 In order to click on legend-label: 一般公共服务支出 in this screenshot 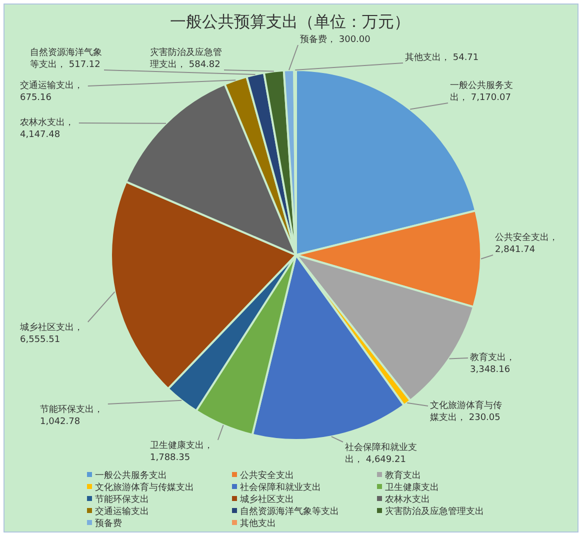, I will do `click(131, 475)`.